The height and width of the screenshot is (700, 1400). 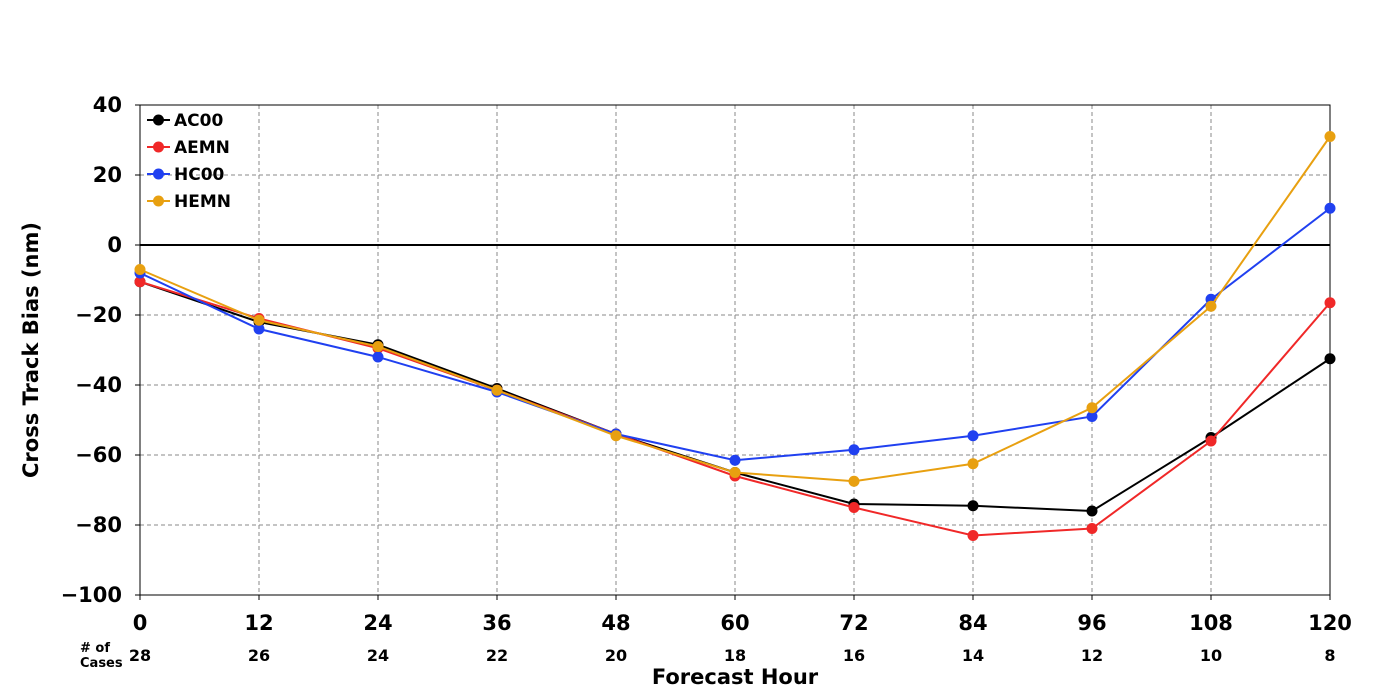 I want to click on y-tick-label: 40, so click(x=107, y=105).